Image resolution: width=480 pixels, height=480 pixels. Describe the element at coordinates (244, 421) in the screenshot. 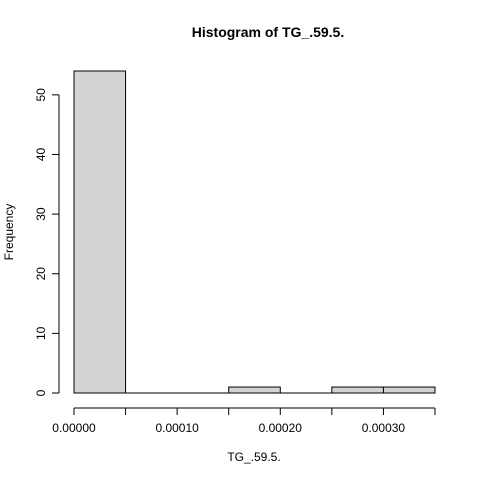

I see `x-axis: 0.00000 0.00010 0.00020 0.00030` at that location.